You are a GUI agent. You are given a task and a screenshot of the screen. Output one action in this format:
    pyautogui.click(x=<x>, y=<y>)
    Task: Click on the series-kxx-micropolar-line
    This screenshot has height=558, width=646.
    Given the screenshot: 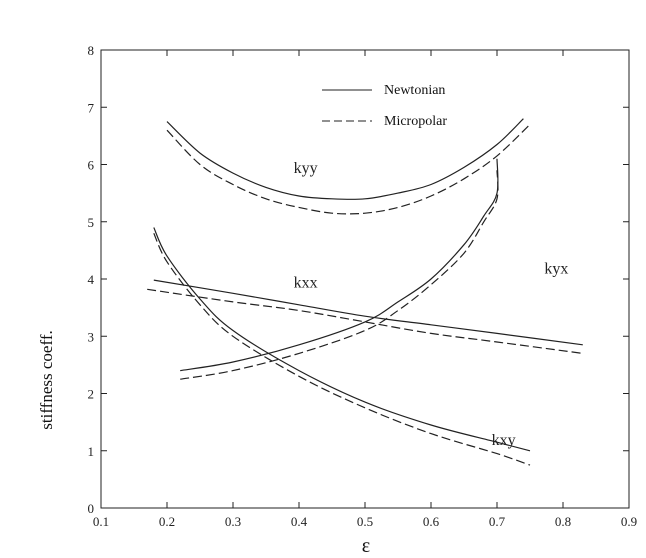 What is the action you would take?
    pyautogui.click(x=365, y=321)
    